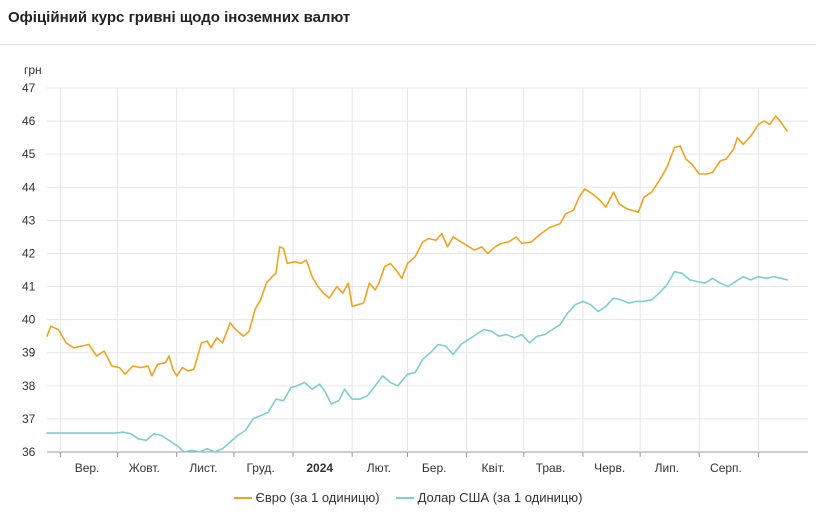 This screenshot has width=816, height=521. I want to click on y-tick-label: 44, so click(29, 187).